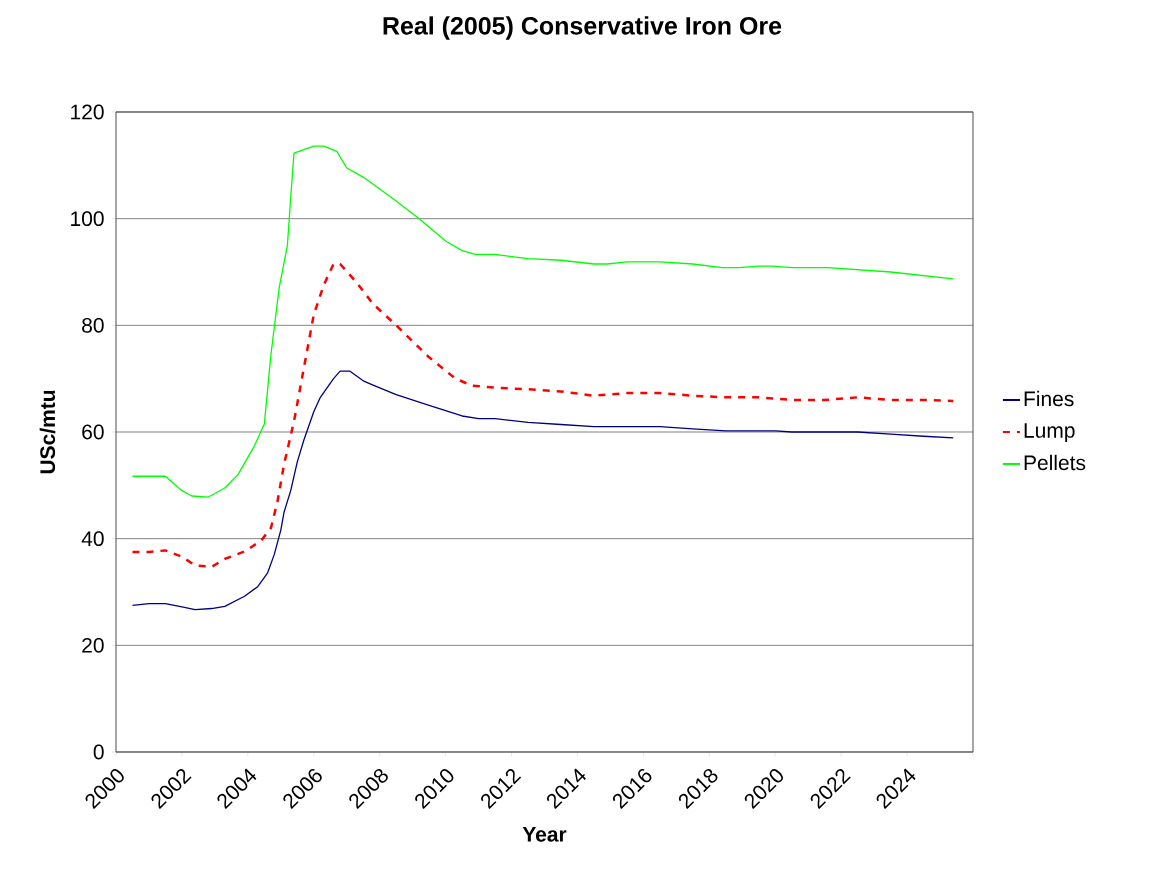 The image size is (1165, 878). I want to click on legend-label: Pellets, so click(1055, 462).